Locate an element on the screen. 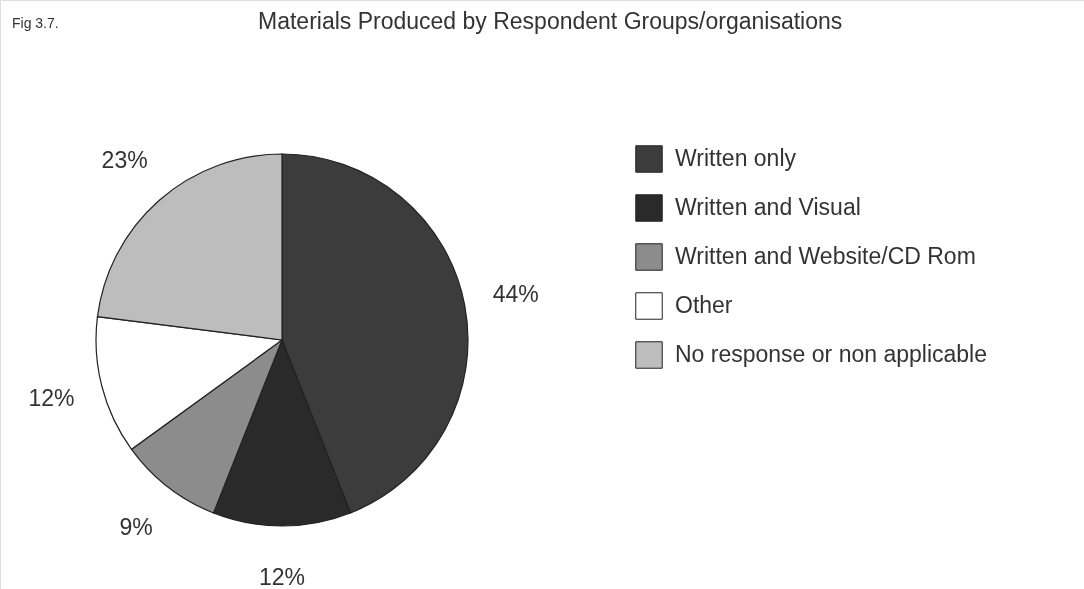  legend-label: Written and Website/CD Rom is located at coordinates (825, 256).